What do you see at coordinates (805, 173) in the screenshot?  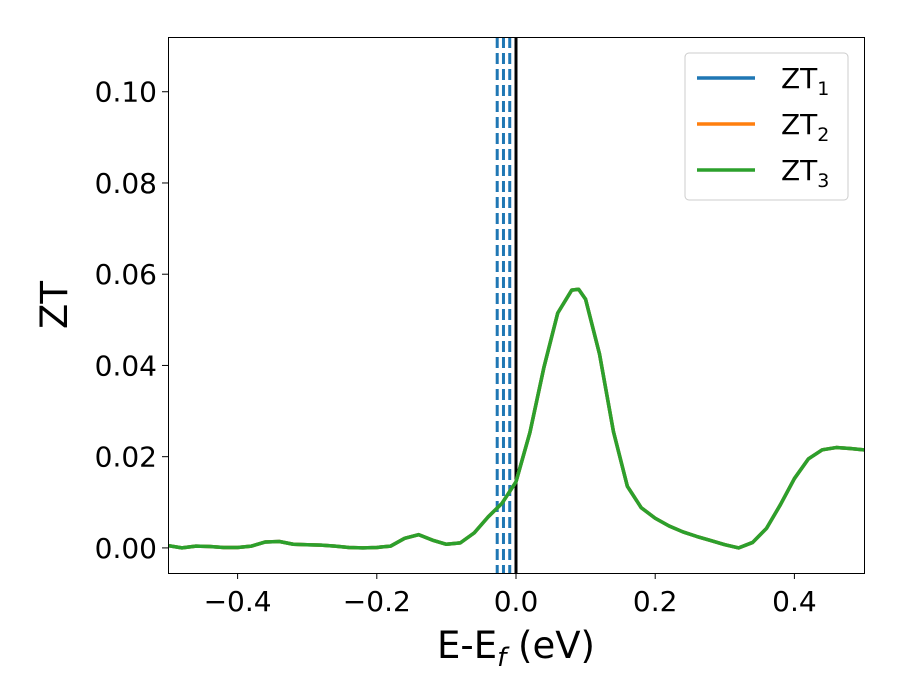 I see `legend-label-zt3: ZT3` at bounding box center [805, 173].